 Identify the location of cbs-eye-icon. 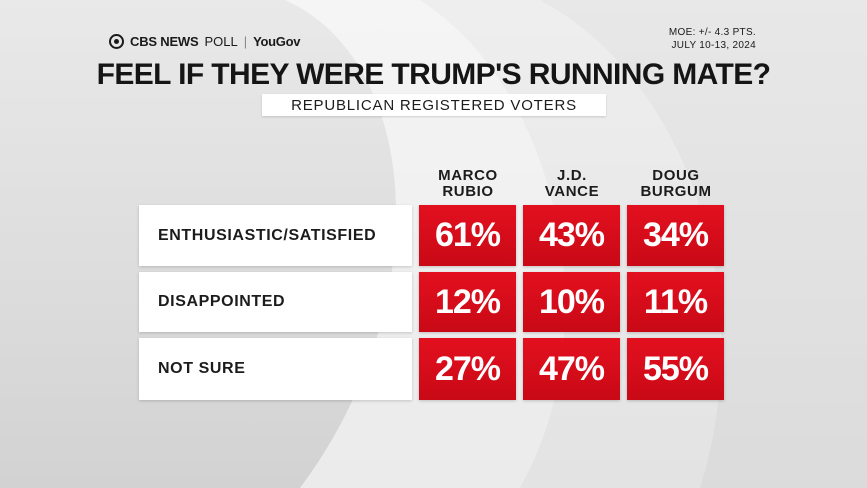
(116, 41).